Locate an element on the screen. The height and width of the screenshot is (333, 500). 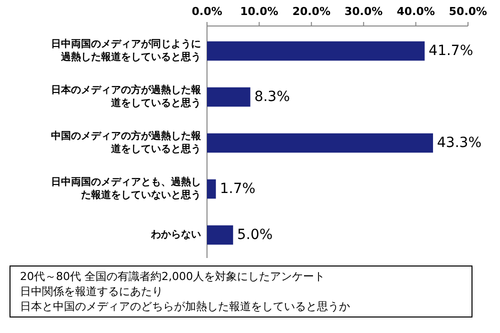
y-tick-label: 日中両国のメディアが同じように過熱した報道をしていると思う is located at coordinates (126, 50).